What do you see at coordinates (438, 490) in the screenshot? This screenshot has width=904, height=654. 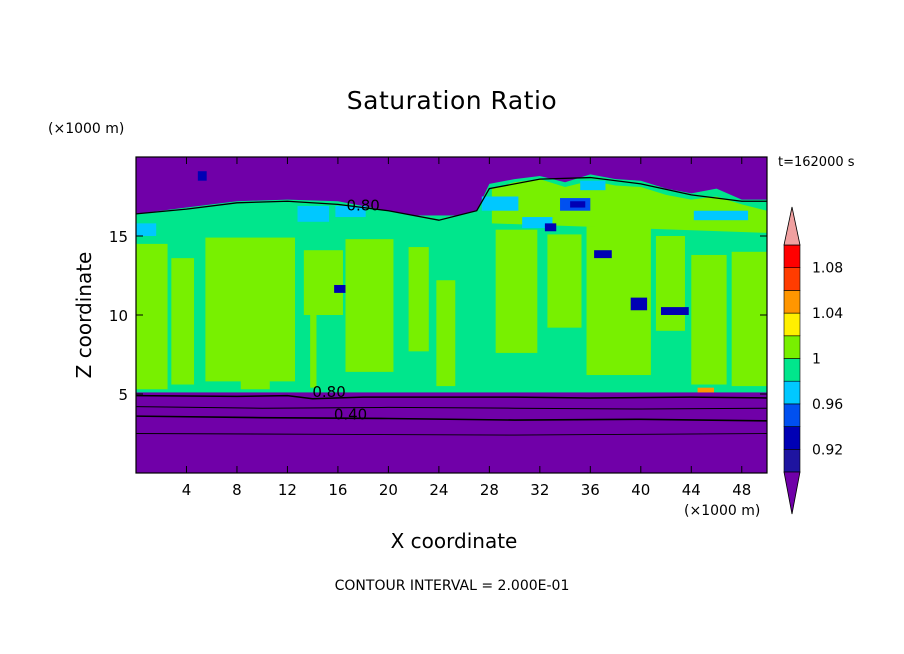 I see `x-tick-label-5: 24` at bounding box center [438, 490].